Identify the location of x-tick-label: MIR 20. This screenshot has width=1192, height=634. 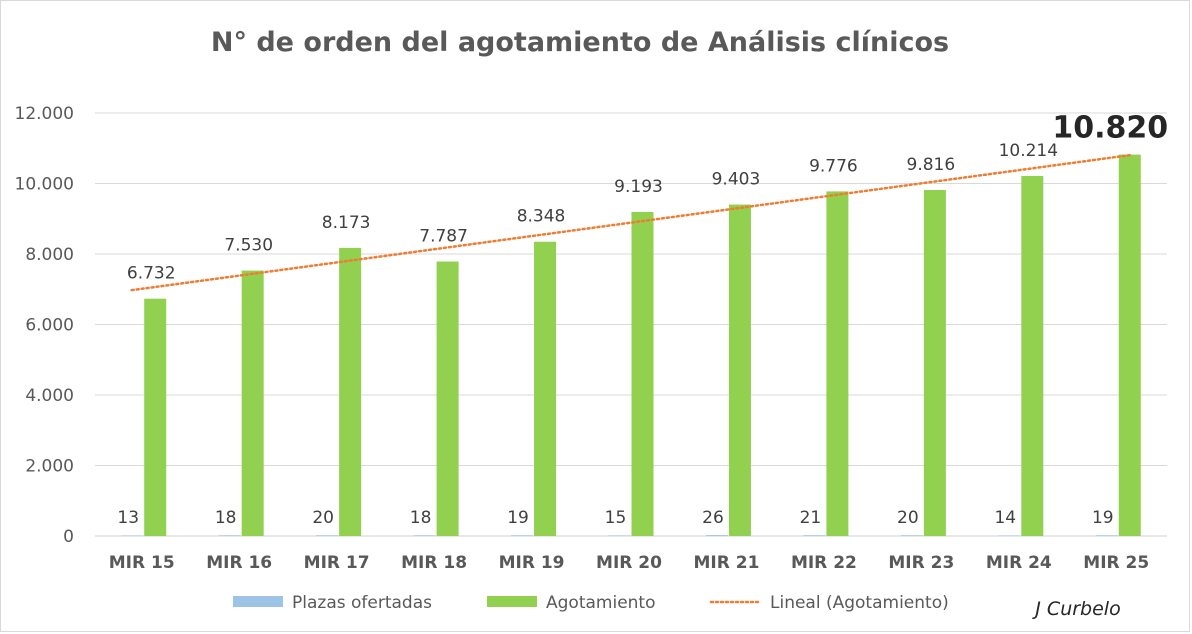
(629, 563).